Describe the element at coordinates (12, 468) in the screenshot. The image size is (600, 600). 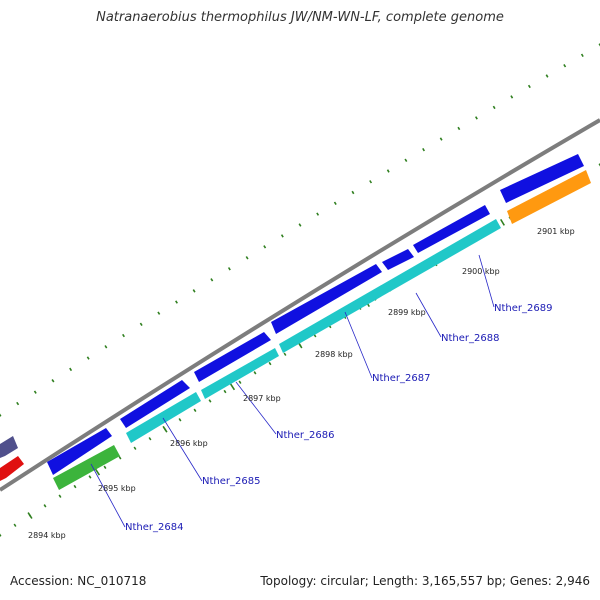
I see `gene-arrow-red-edge` at that location.